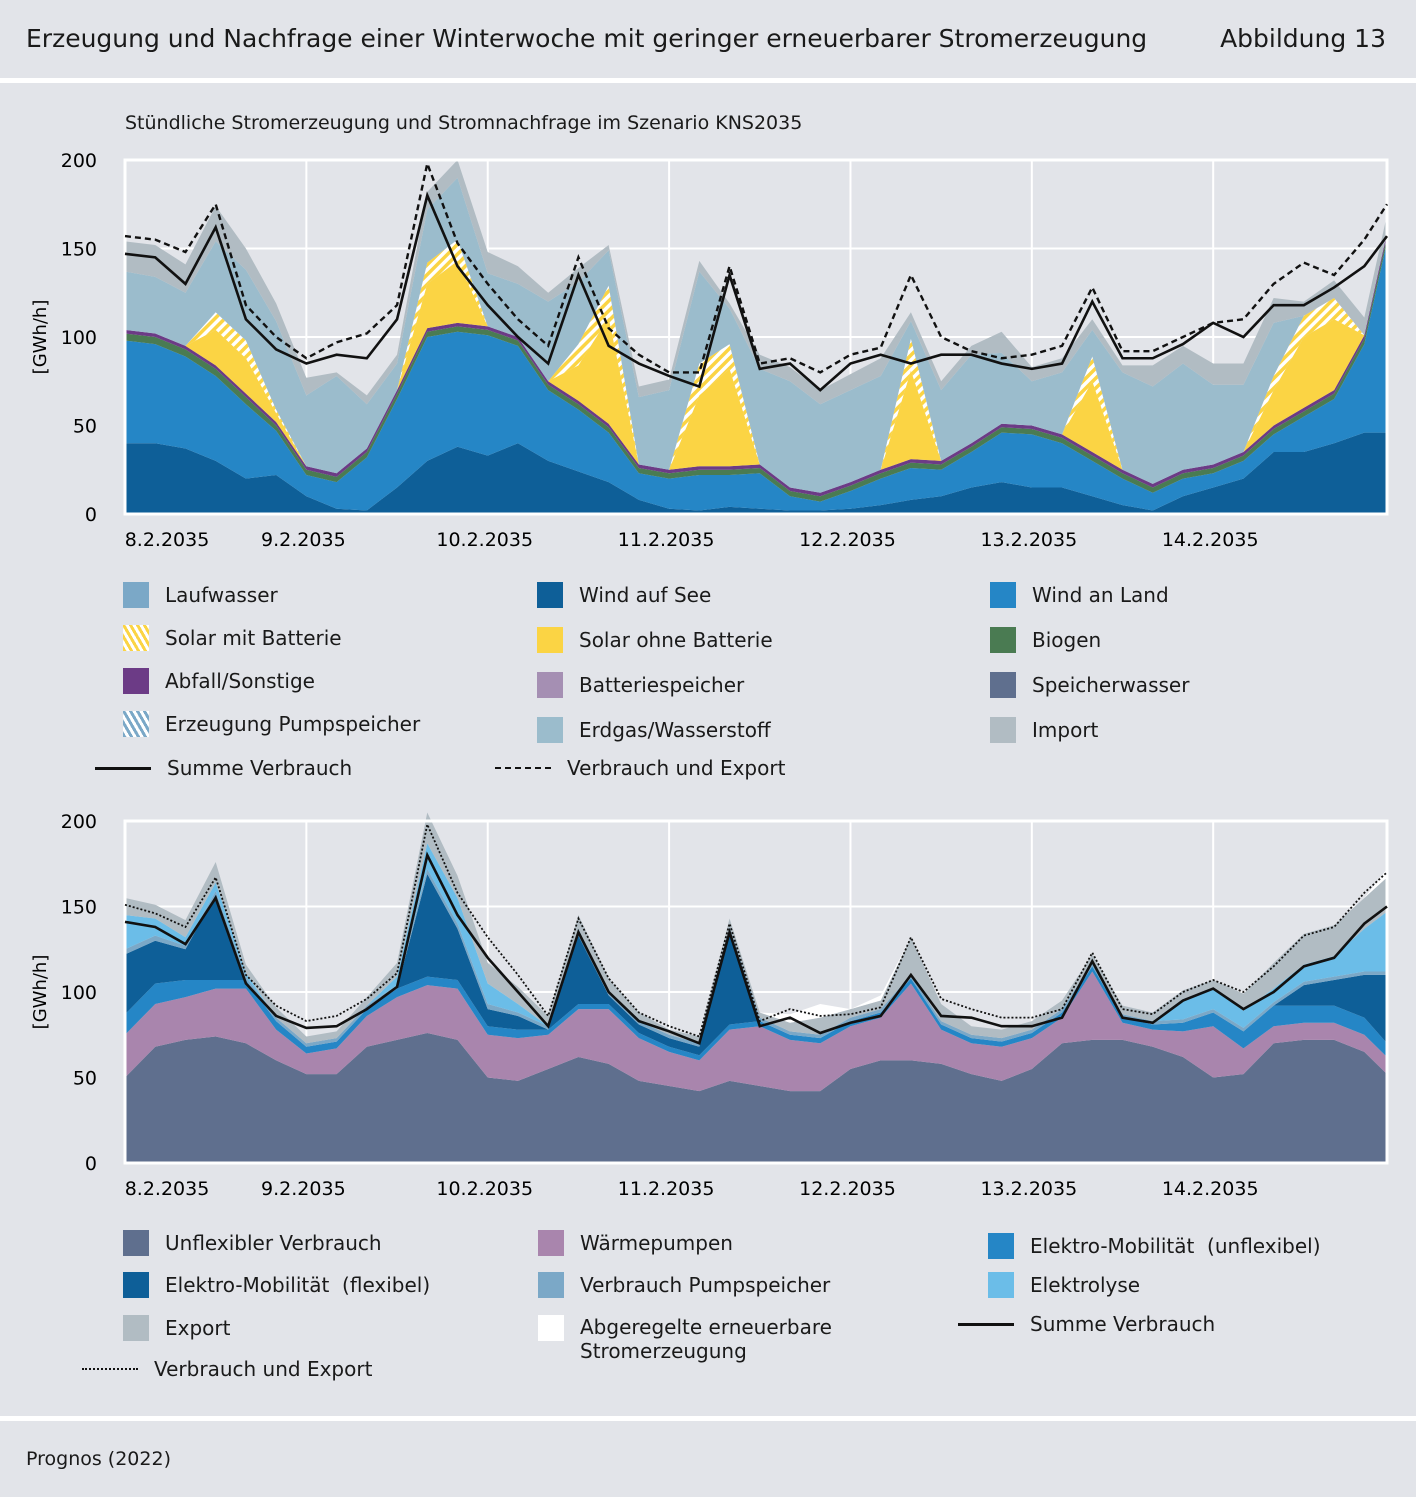  I want to click on legend-label: Speicherwasser, so click(1111, 685).